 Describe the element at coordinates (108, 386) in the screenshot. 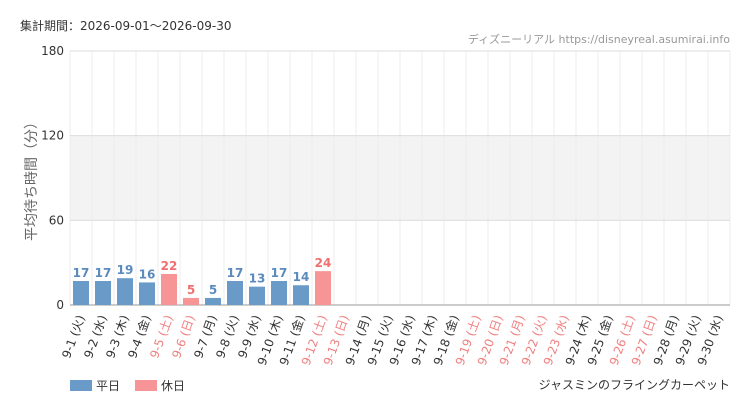

I see `legend-label: 平日` at that location.